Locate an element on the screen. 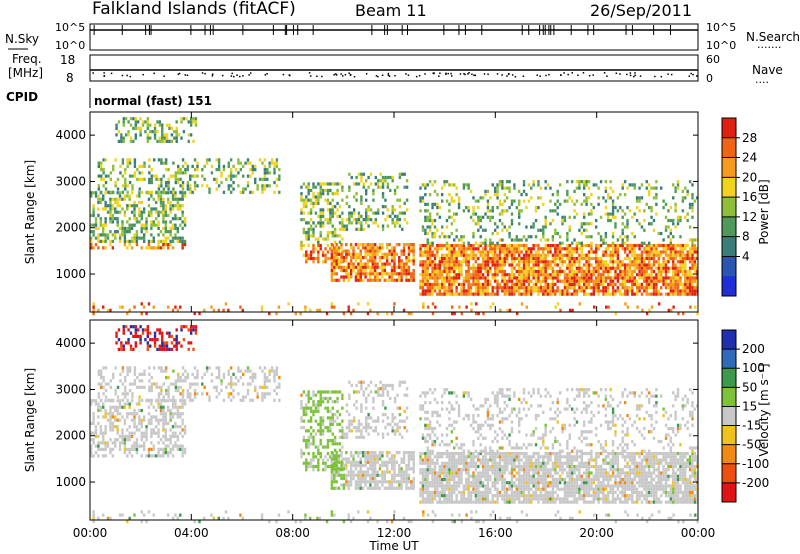 The image size is (800, 554). power-ytick-label: 2000 is located at coordinates (70, 228).